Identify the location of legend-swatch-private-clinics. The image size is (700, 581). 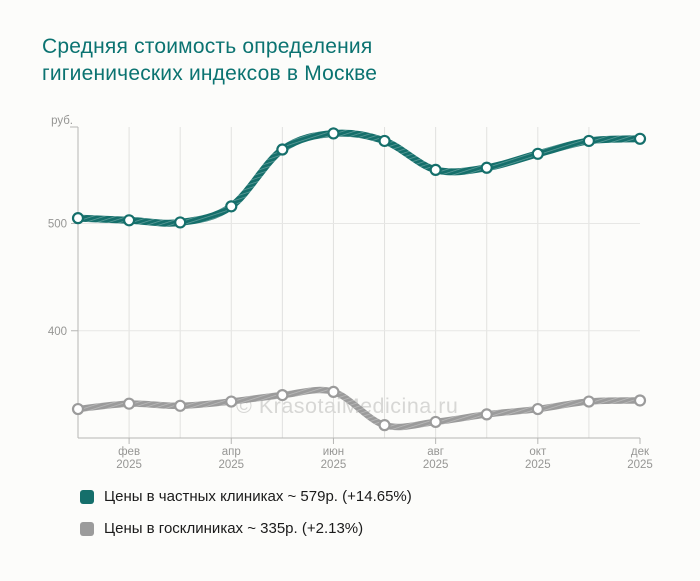
(87, 496).